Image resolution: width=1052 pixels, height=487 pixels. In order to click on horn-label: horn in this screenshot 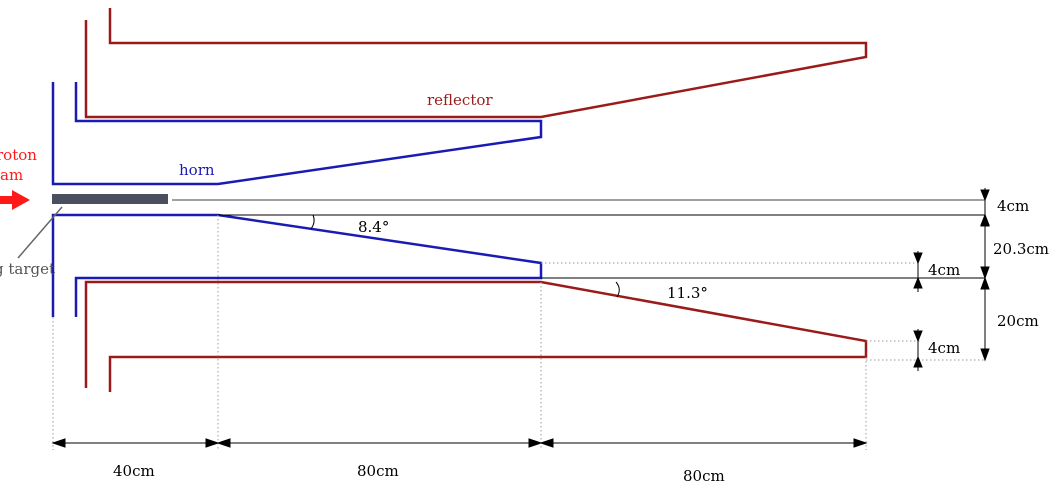, I will do `click(197, 170)`.